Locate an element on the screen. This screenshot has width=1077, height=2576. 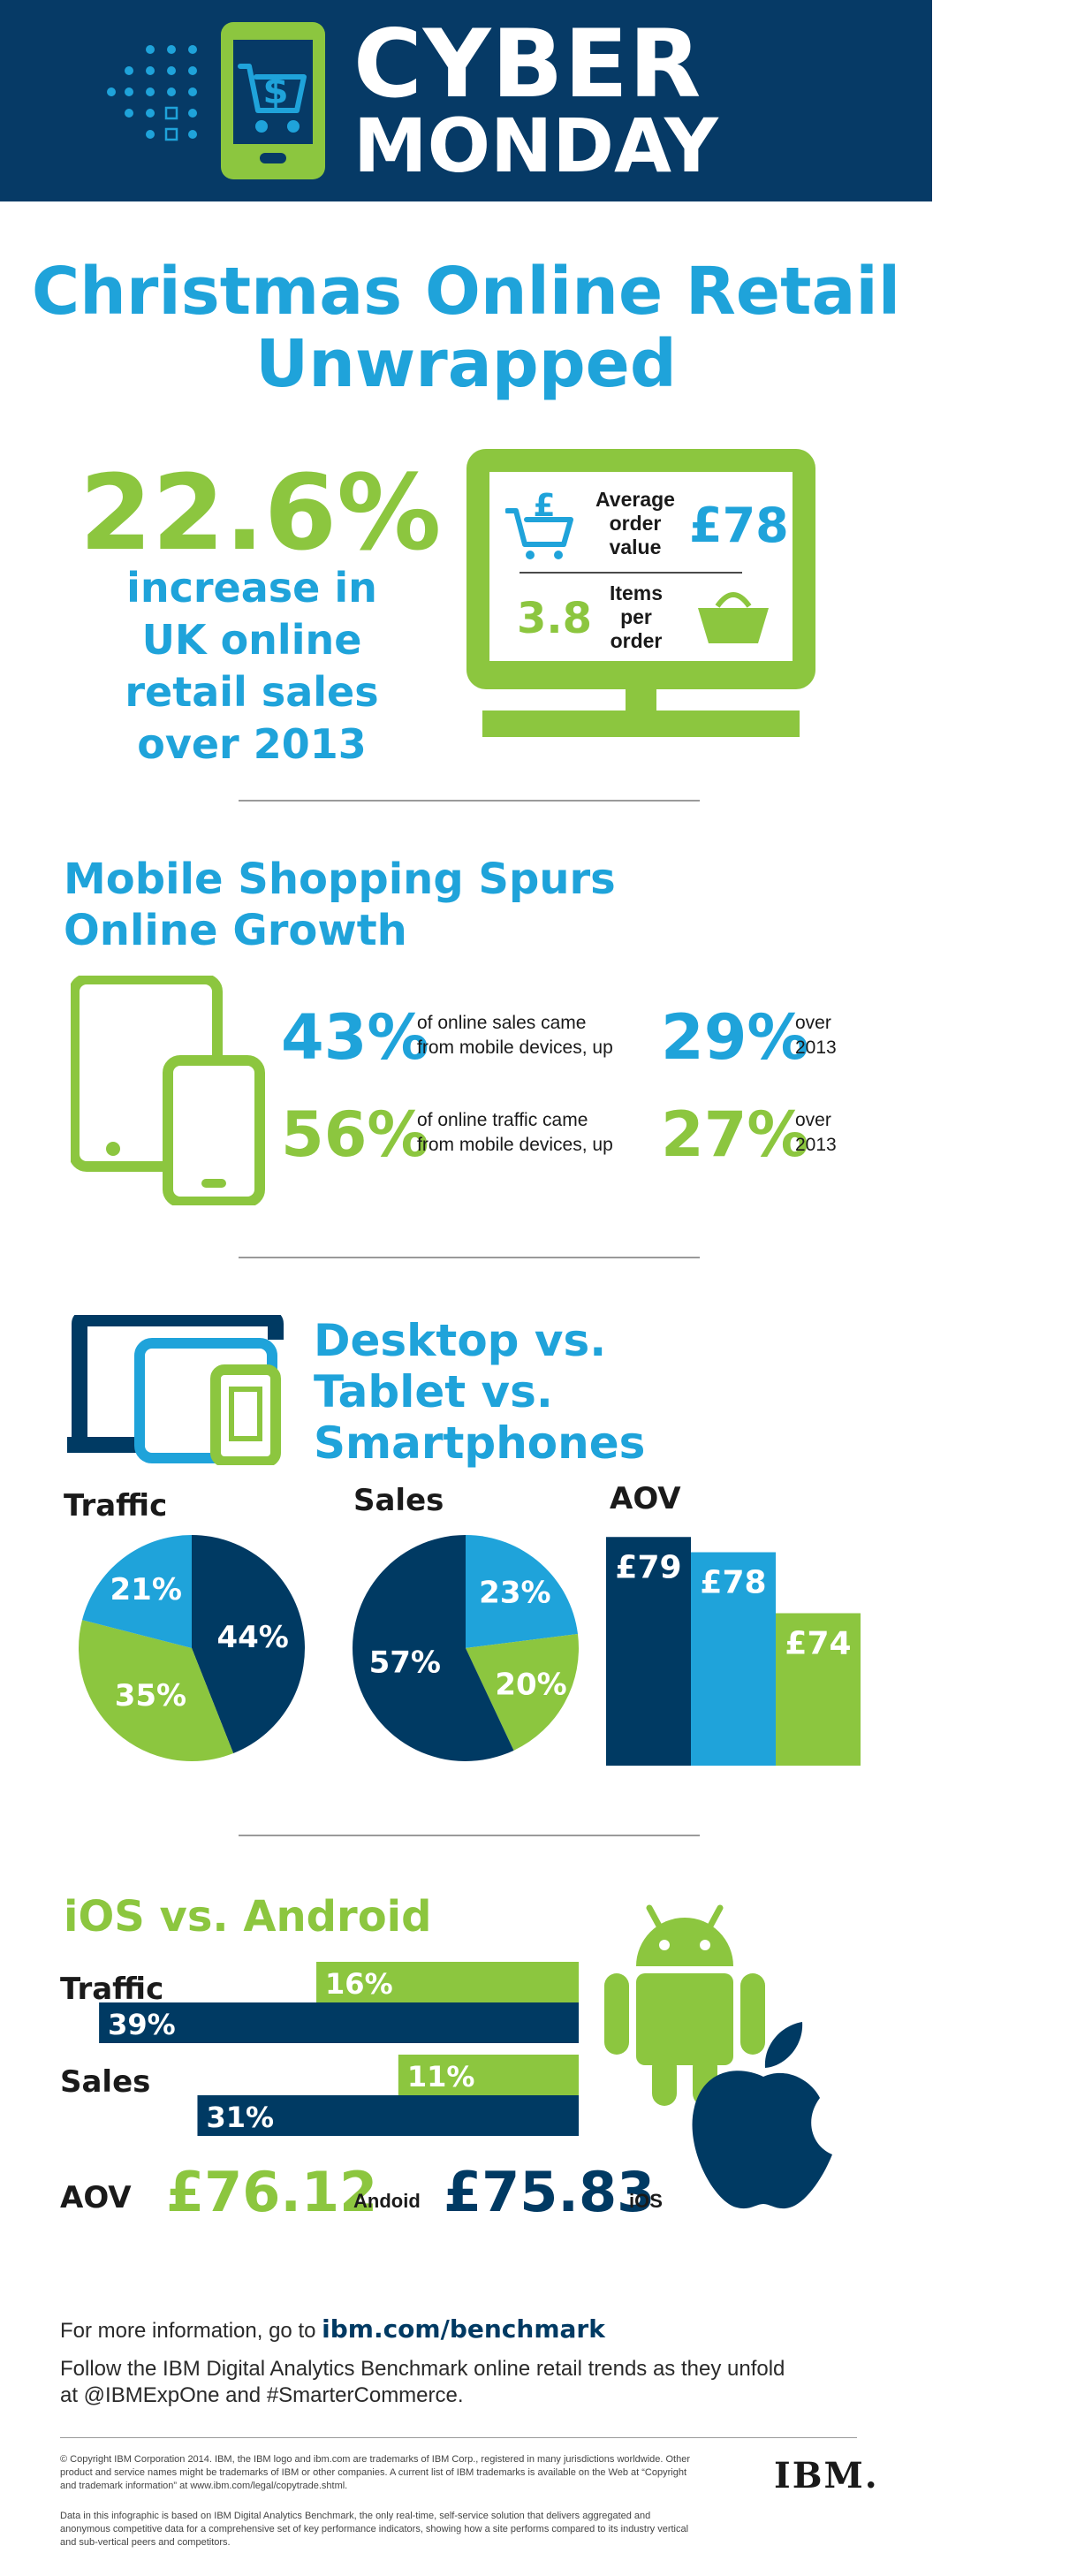
label-line: Items is located at coordinates (636, 592).